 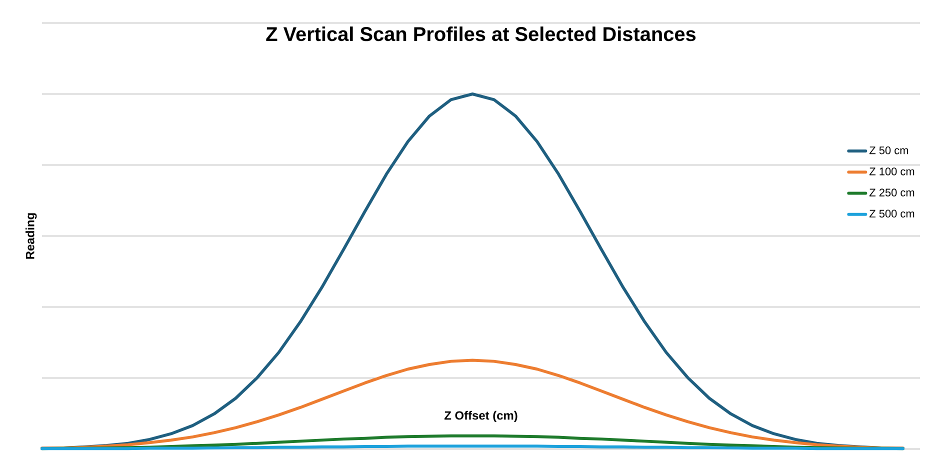 What do you see at coordinates (888, 150) in the screenshot?
I see `legend-label: Z 50 cm` at bounding box center [888, 150].